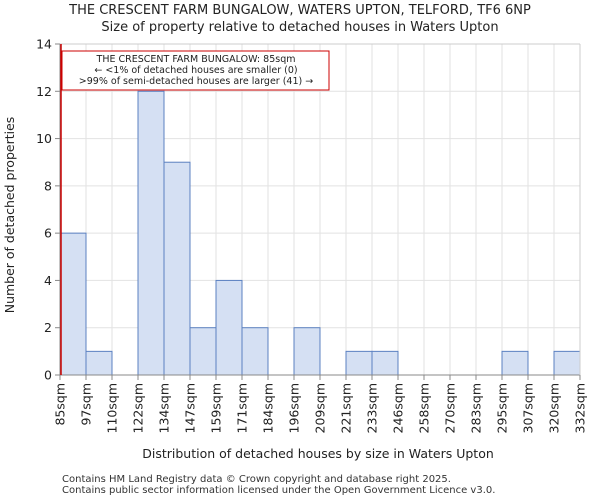 The width and height of the screenshot is (600, 500). I want to click on x-tick-label: 184sqm, so click(268, 408).